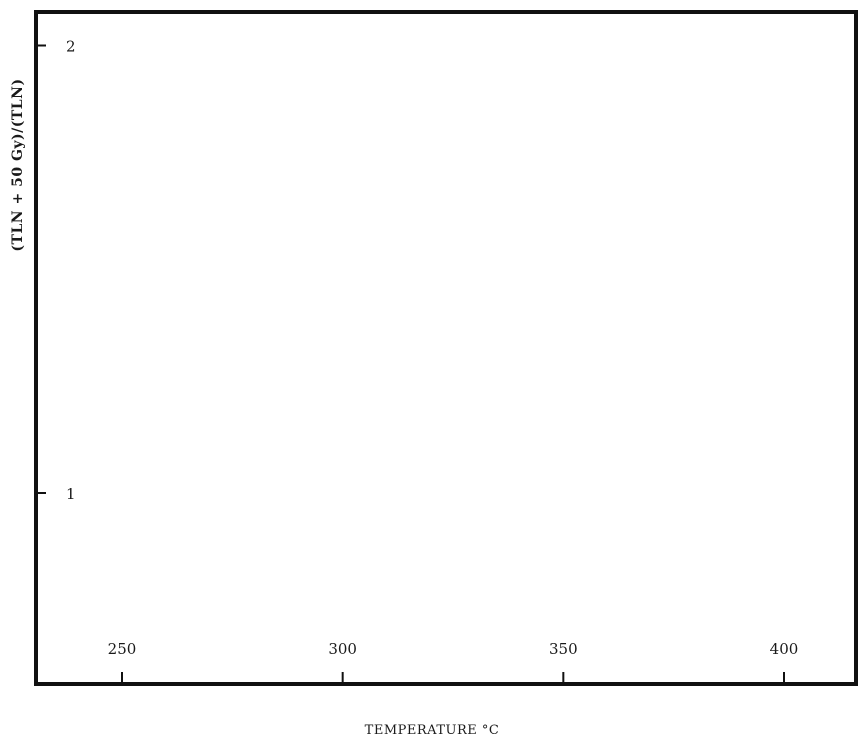 Image resolution: width=861 pixels, height=743 pixels. I want to click on x-tick-label-400: 400, so click(784, 649).